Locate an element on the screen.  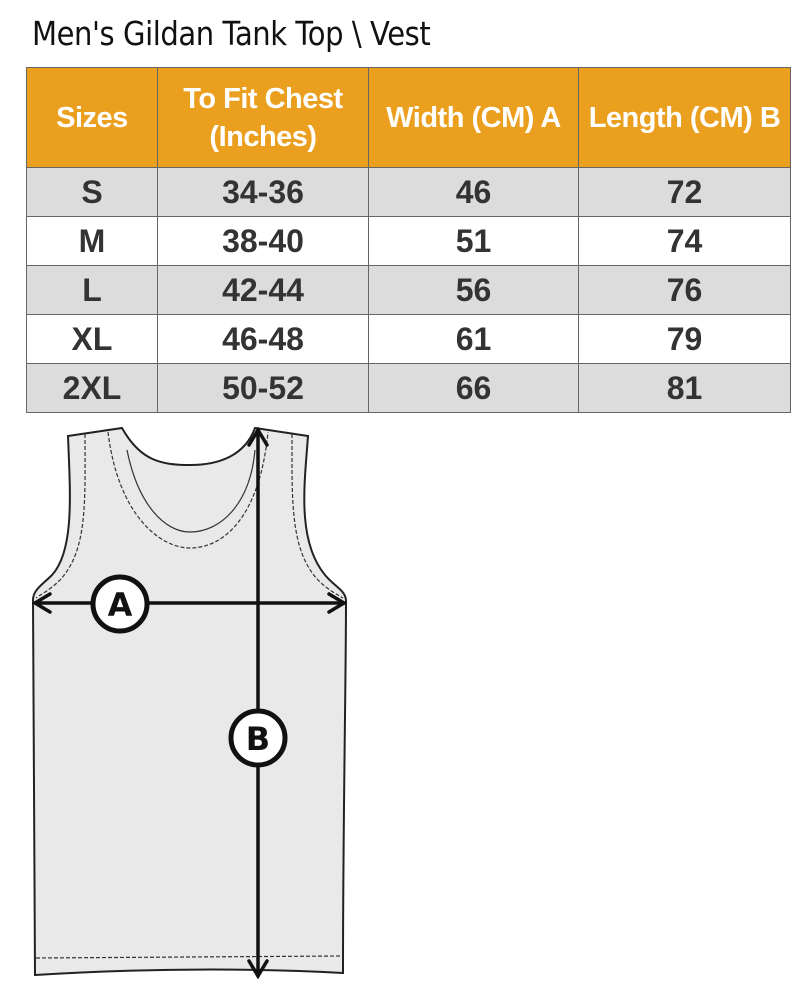
header-chest: To Fit Chest (Inches) is located at coordinates (263, 117).